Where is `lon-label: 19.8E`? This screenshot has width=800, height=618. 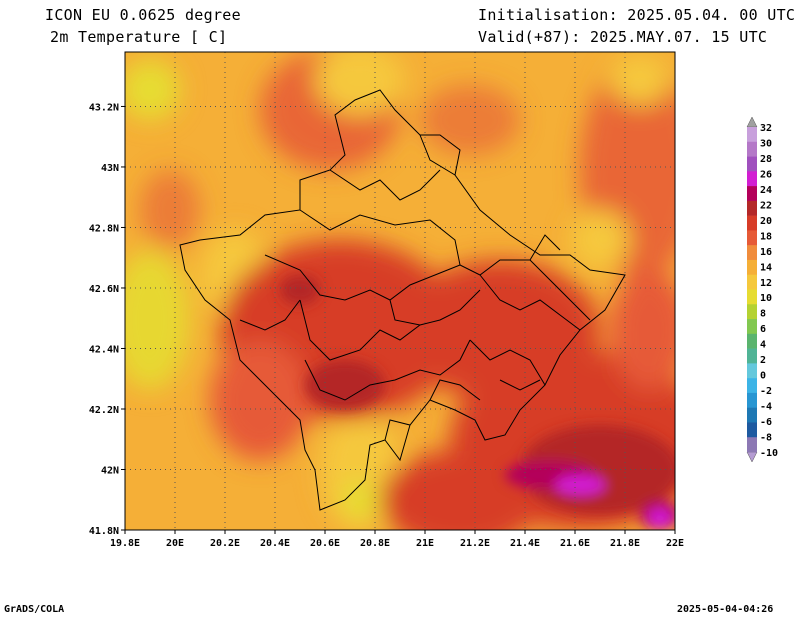
lon-label: 19.8E is located at coordinates (125, 543).